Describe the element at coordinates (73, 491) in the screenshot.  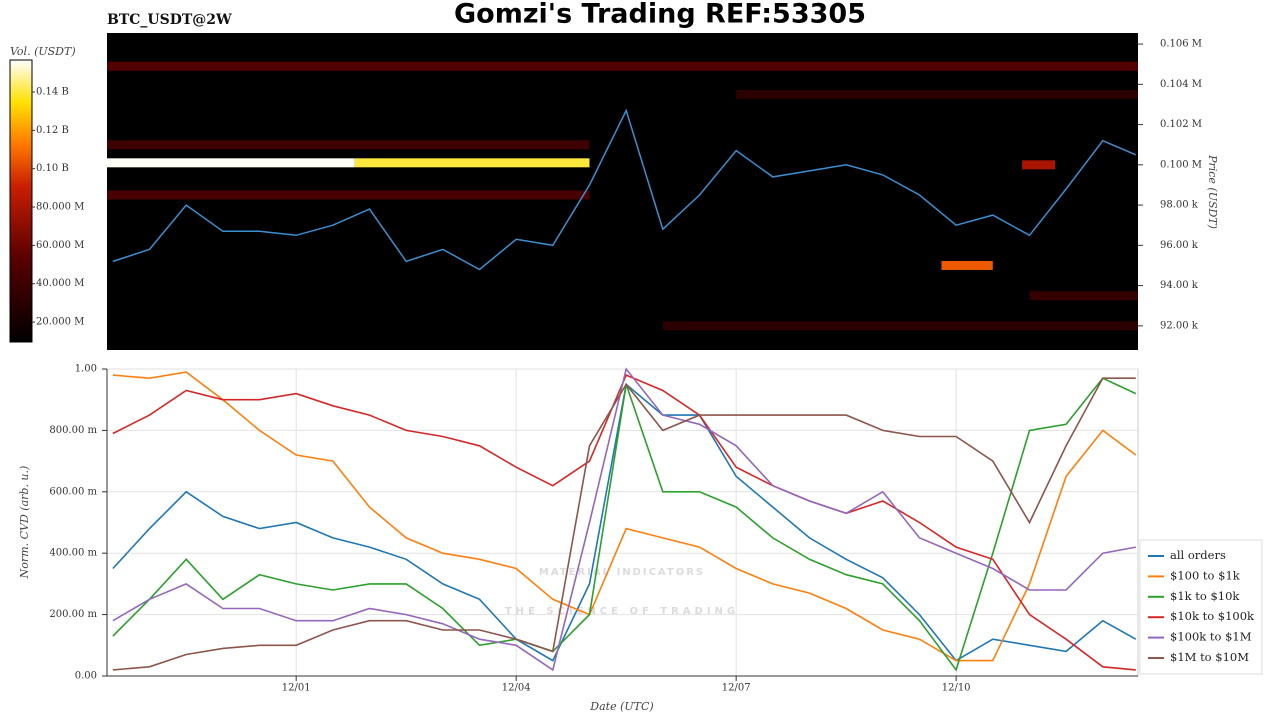
I see `y-tick-label: 600.00 m` at that location.